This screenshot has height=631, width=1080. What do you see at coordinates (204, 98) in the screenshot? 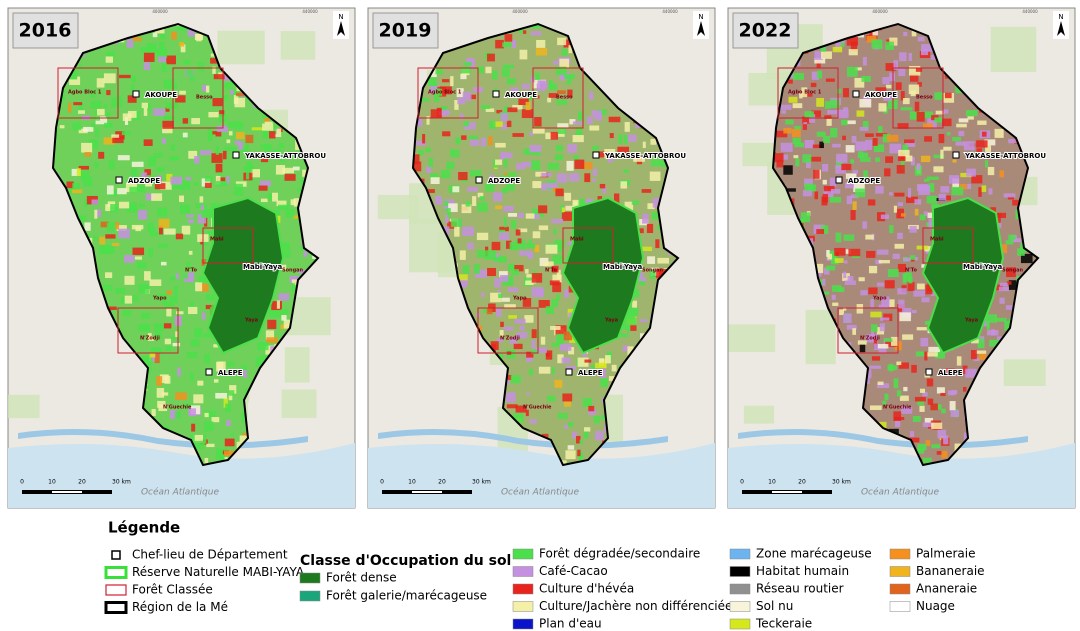
I see `place-label: Besso` at bounding box center [204, 98].